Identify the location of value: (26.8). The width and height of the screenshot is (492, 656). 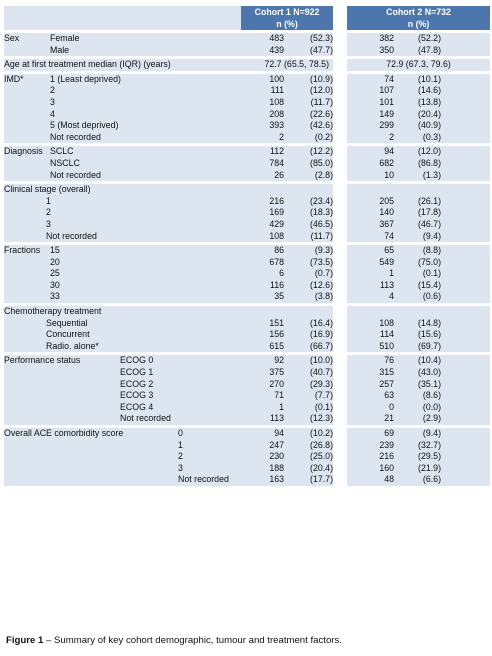
(321, 444).